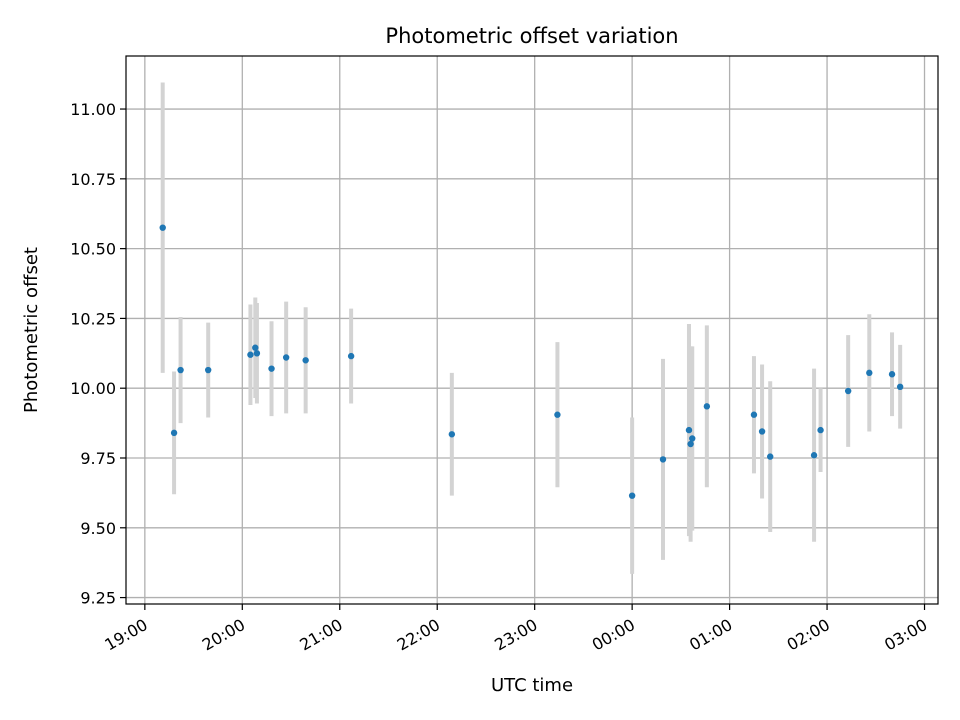 The width and height of the screenshot is (960, 720). What do you see at coordinates (98, 528) in the screenshot?
I see `y-tick-label: 9.50` at bounding box center [98, 528].